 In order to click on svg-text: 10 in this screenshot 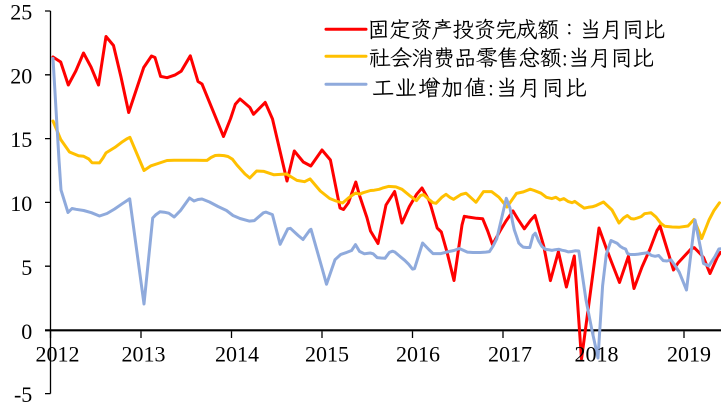, I will do `click(21, 203)`.